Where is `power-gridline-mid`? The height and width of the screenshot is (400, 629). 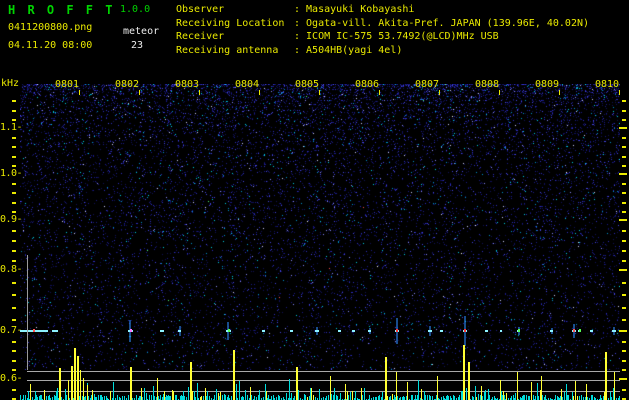 power-gridline-mid is located at coordinates (323, 380).